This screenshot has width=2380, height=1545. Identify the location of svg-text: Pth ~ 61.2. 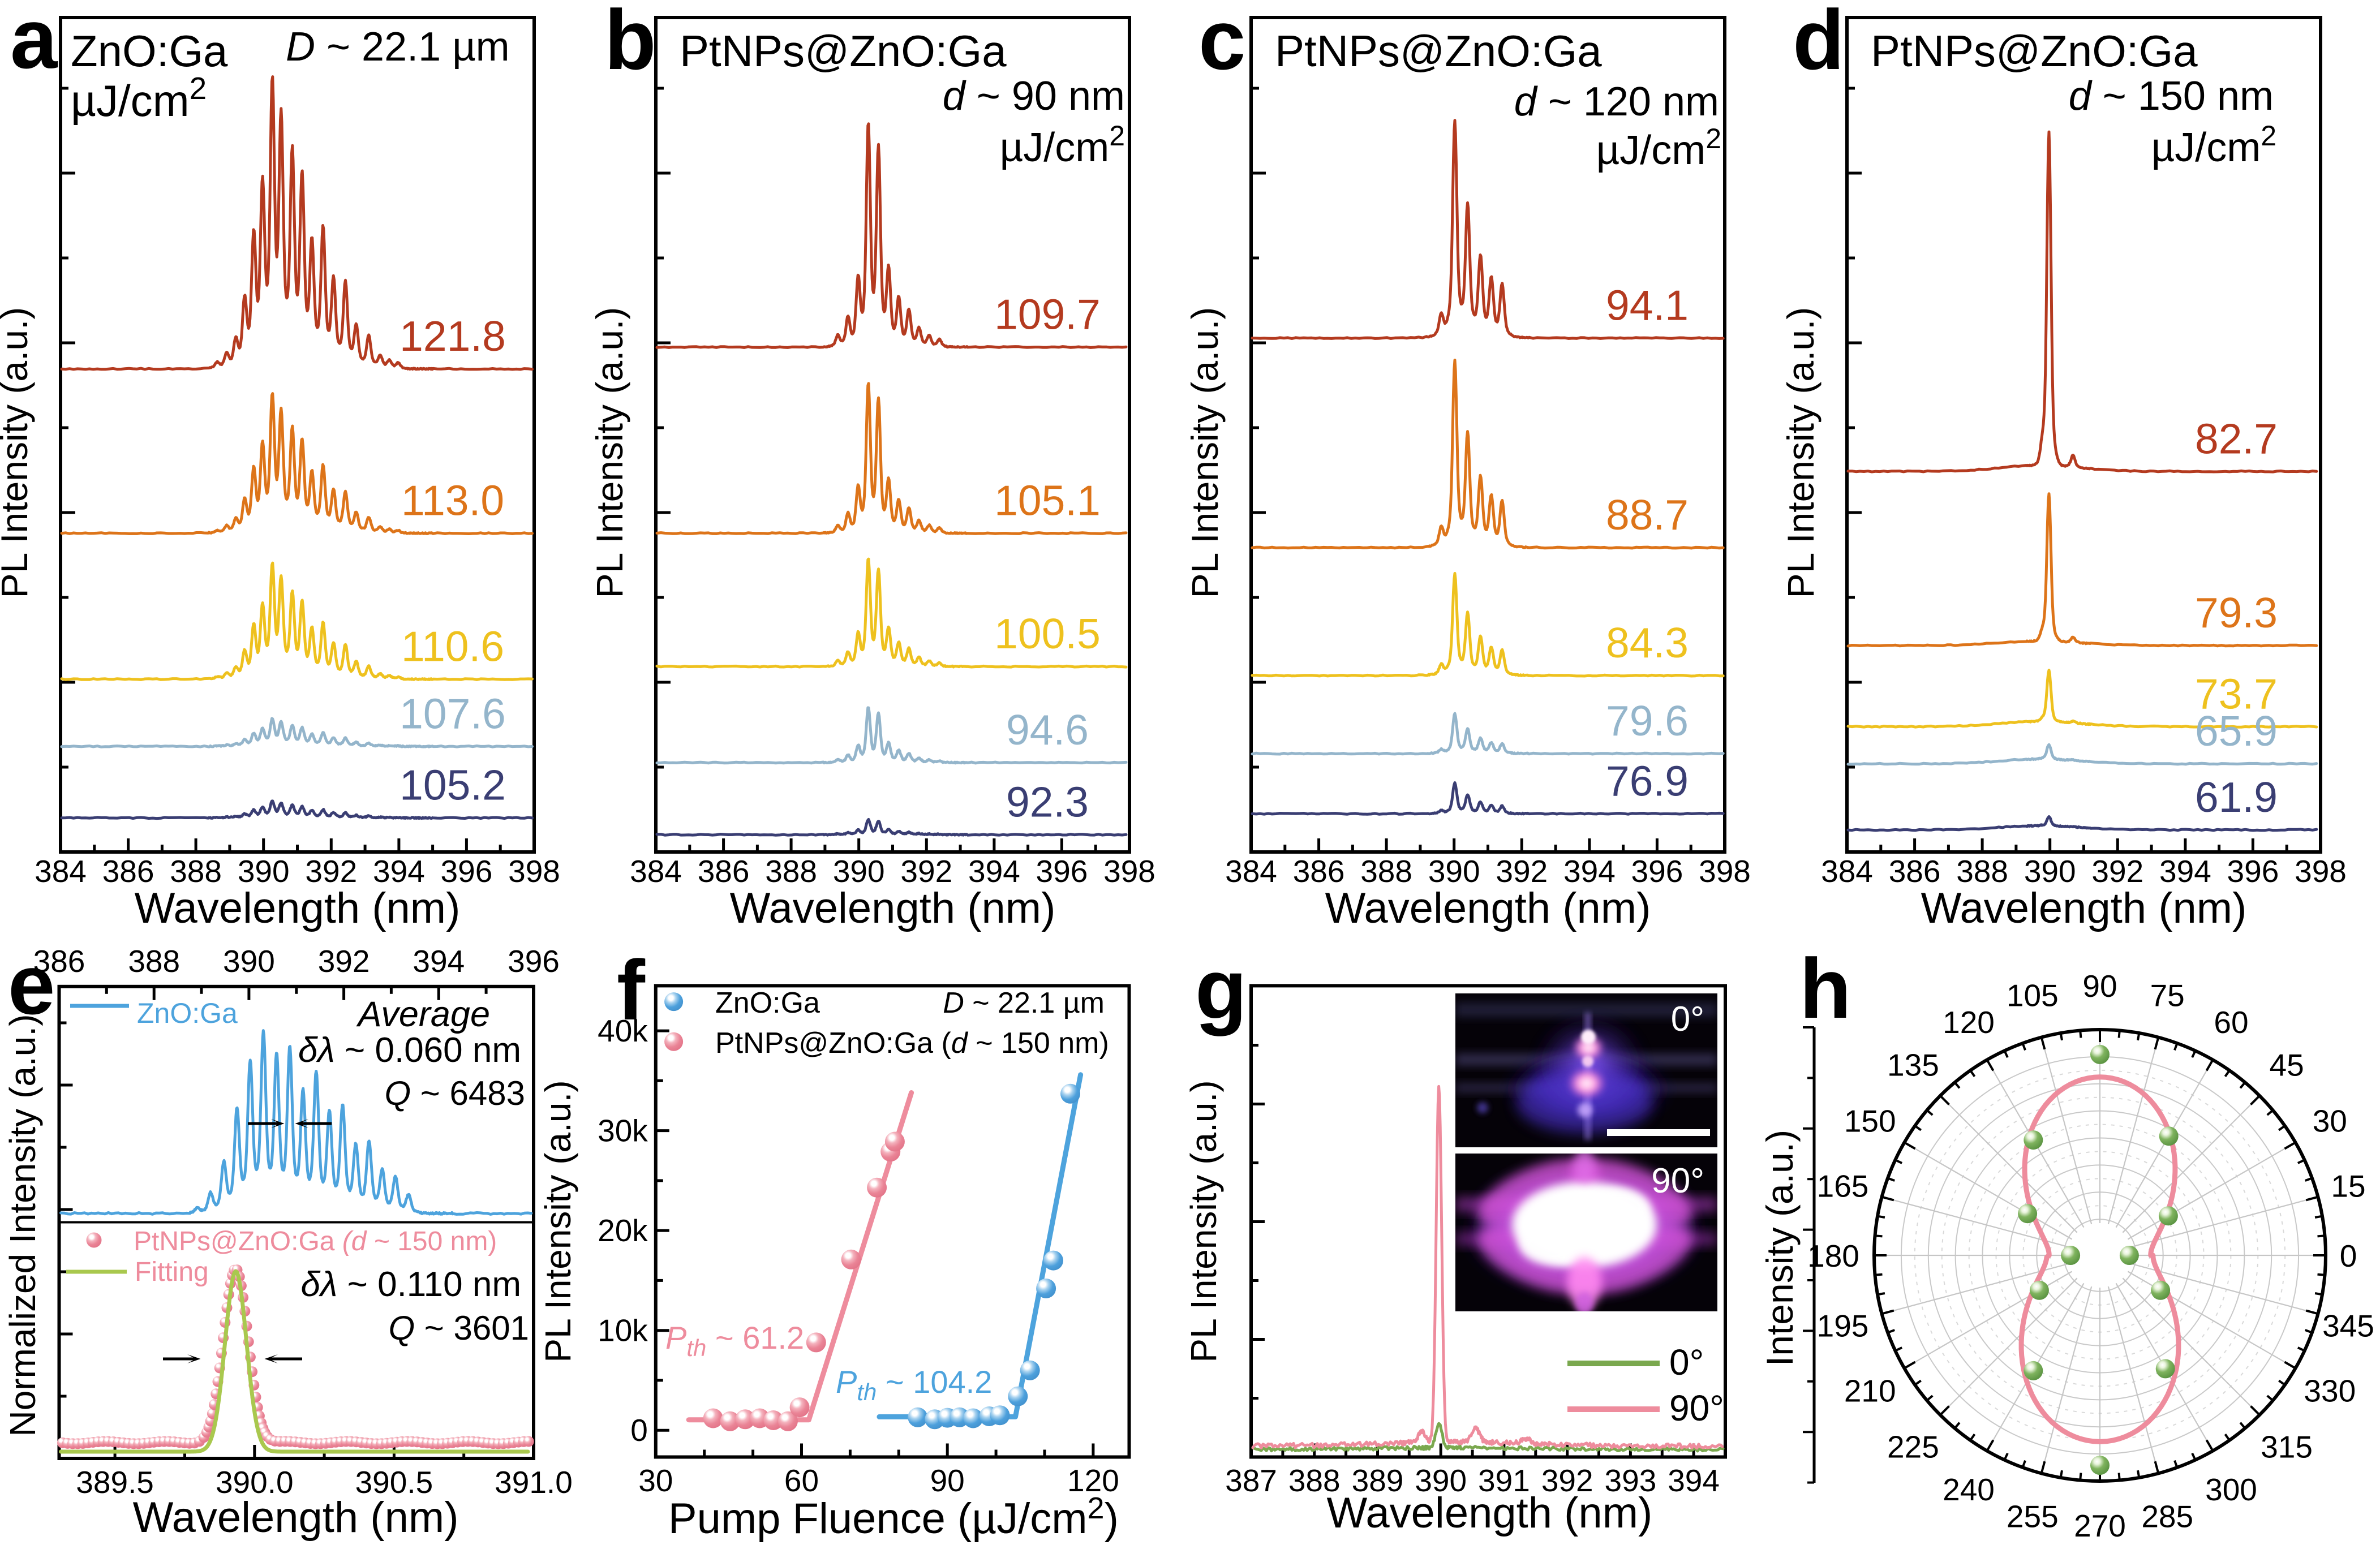
(734, 1340).